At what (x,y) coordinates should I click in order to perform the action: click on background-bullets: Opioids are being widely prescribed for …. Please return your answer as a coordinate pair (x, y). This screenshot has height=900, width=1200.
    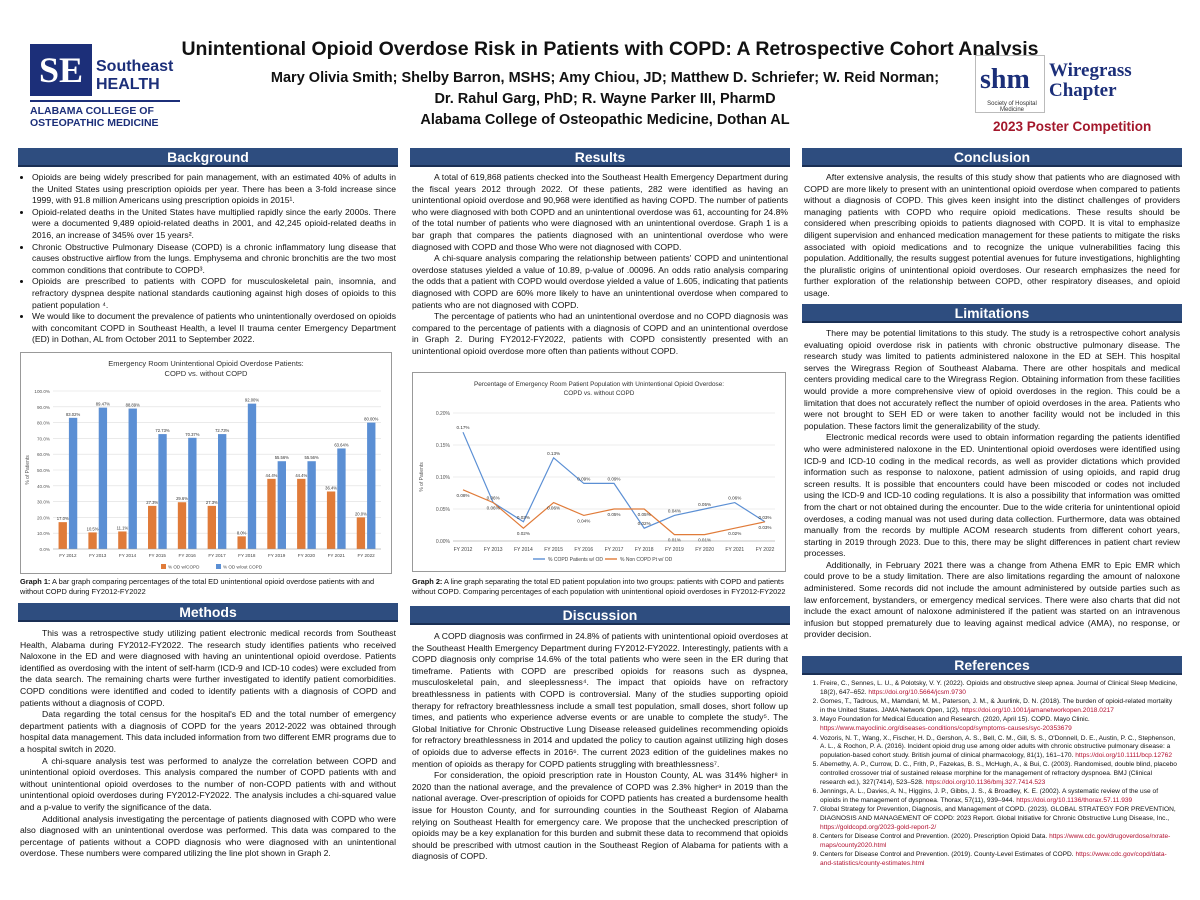
    Looking at the image, I should click on (208, 259).